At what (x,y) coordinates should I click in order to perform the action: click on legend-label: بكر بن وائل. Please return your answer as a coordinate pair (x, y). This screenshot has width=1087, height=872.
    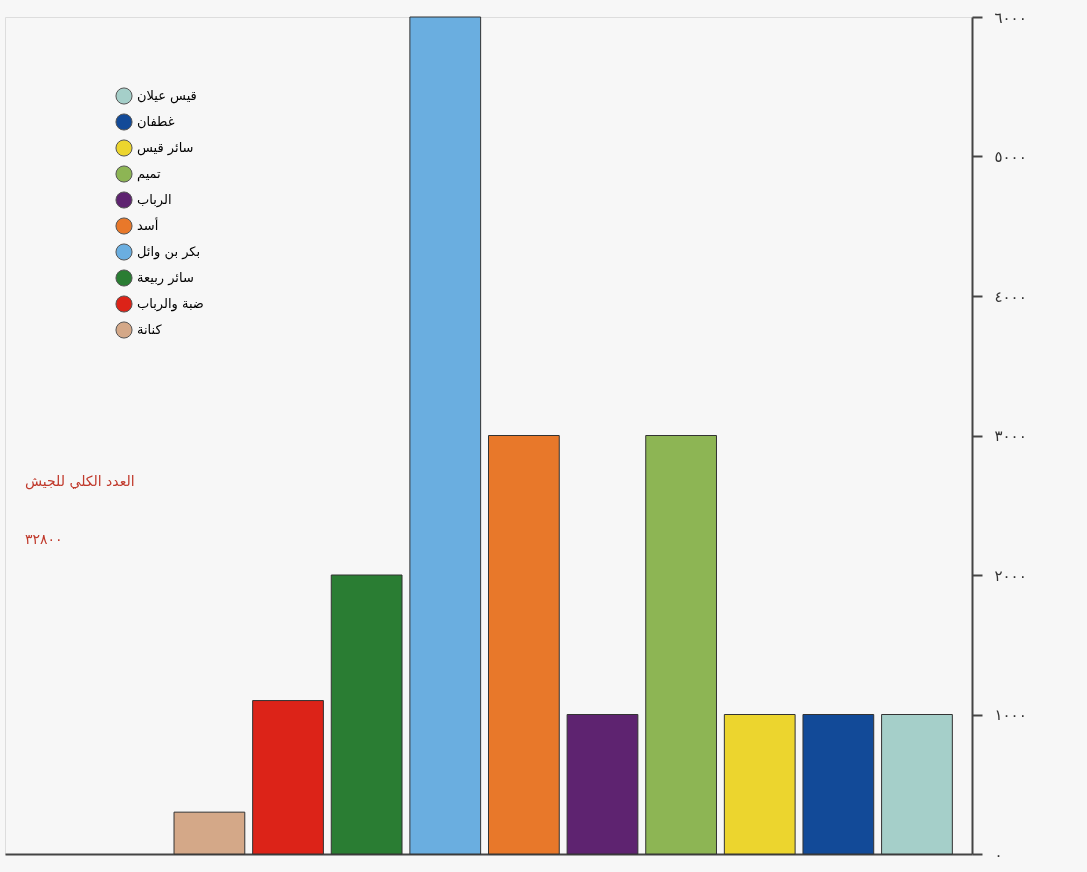
    Looking at the image, I should click on (169, 252).